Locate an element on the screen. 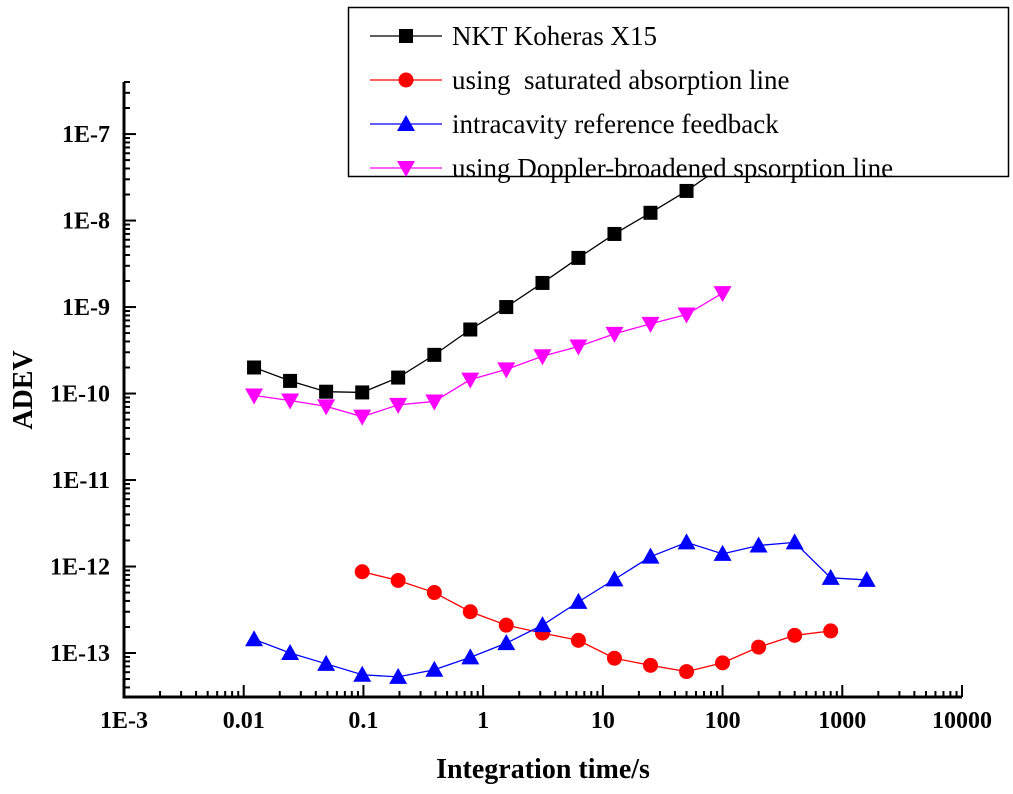 The image size is (1013, 794). series-using-doppler-broadened-spsorption-line is located at coordinates (488, 356).